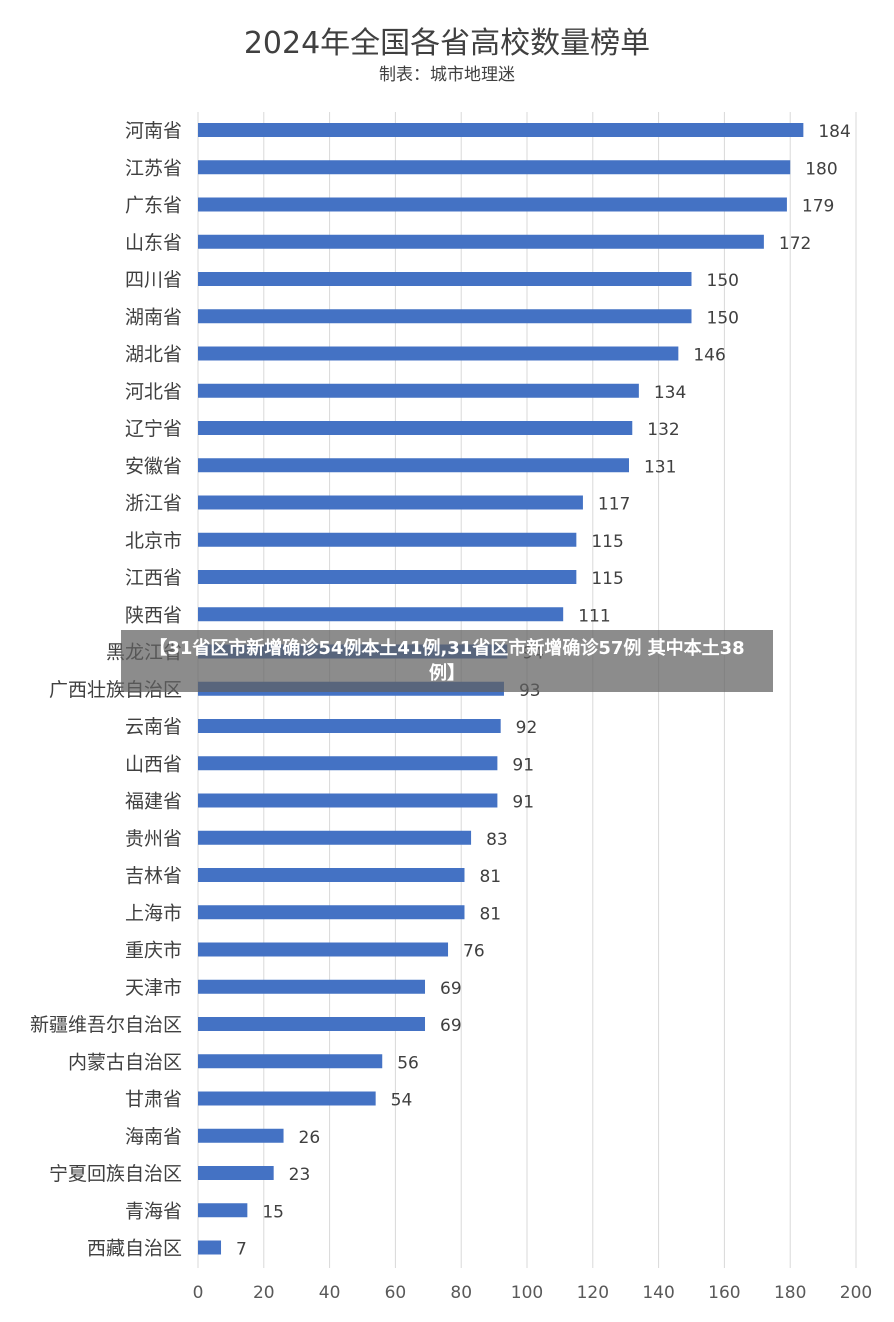 The width and height of the screenshot is (894, 1322). I want to click on x-tick-label: 180, so click(790, 1293).